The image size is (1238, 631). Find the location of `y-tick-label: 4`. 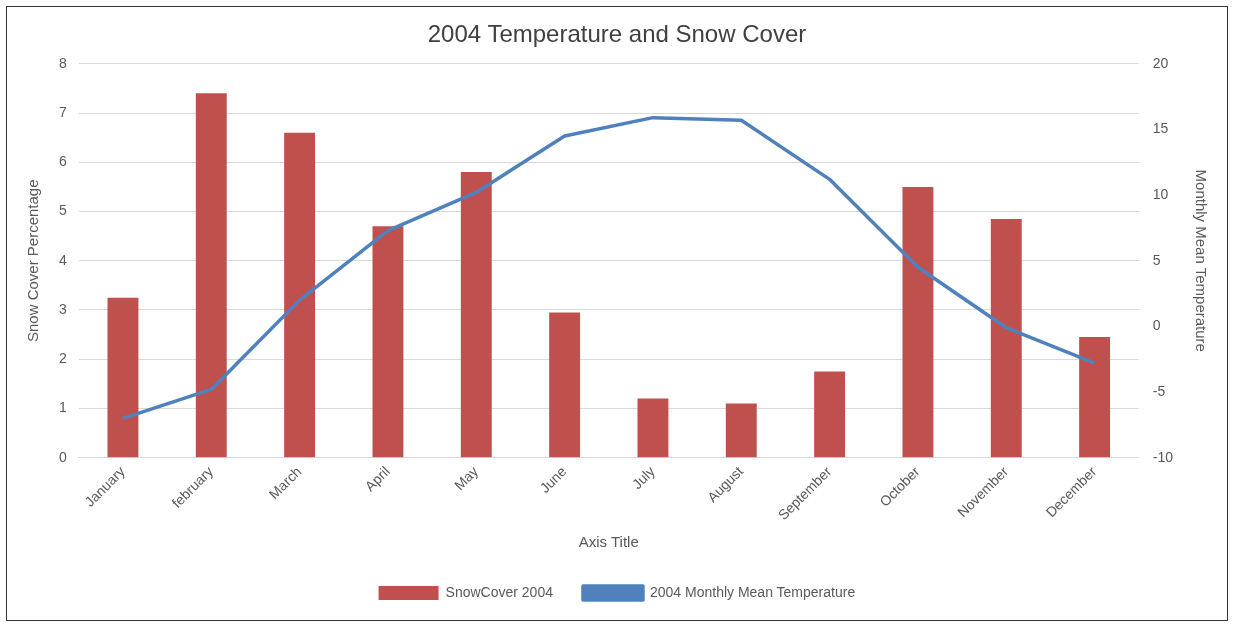

y-tick-label: 4 is located at coordinates (62, 259).